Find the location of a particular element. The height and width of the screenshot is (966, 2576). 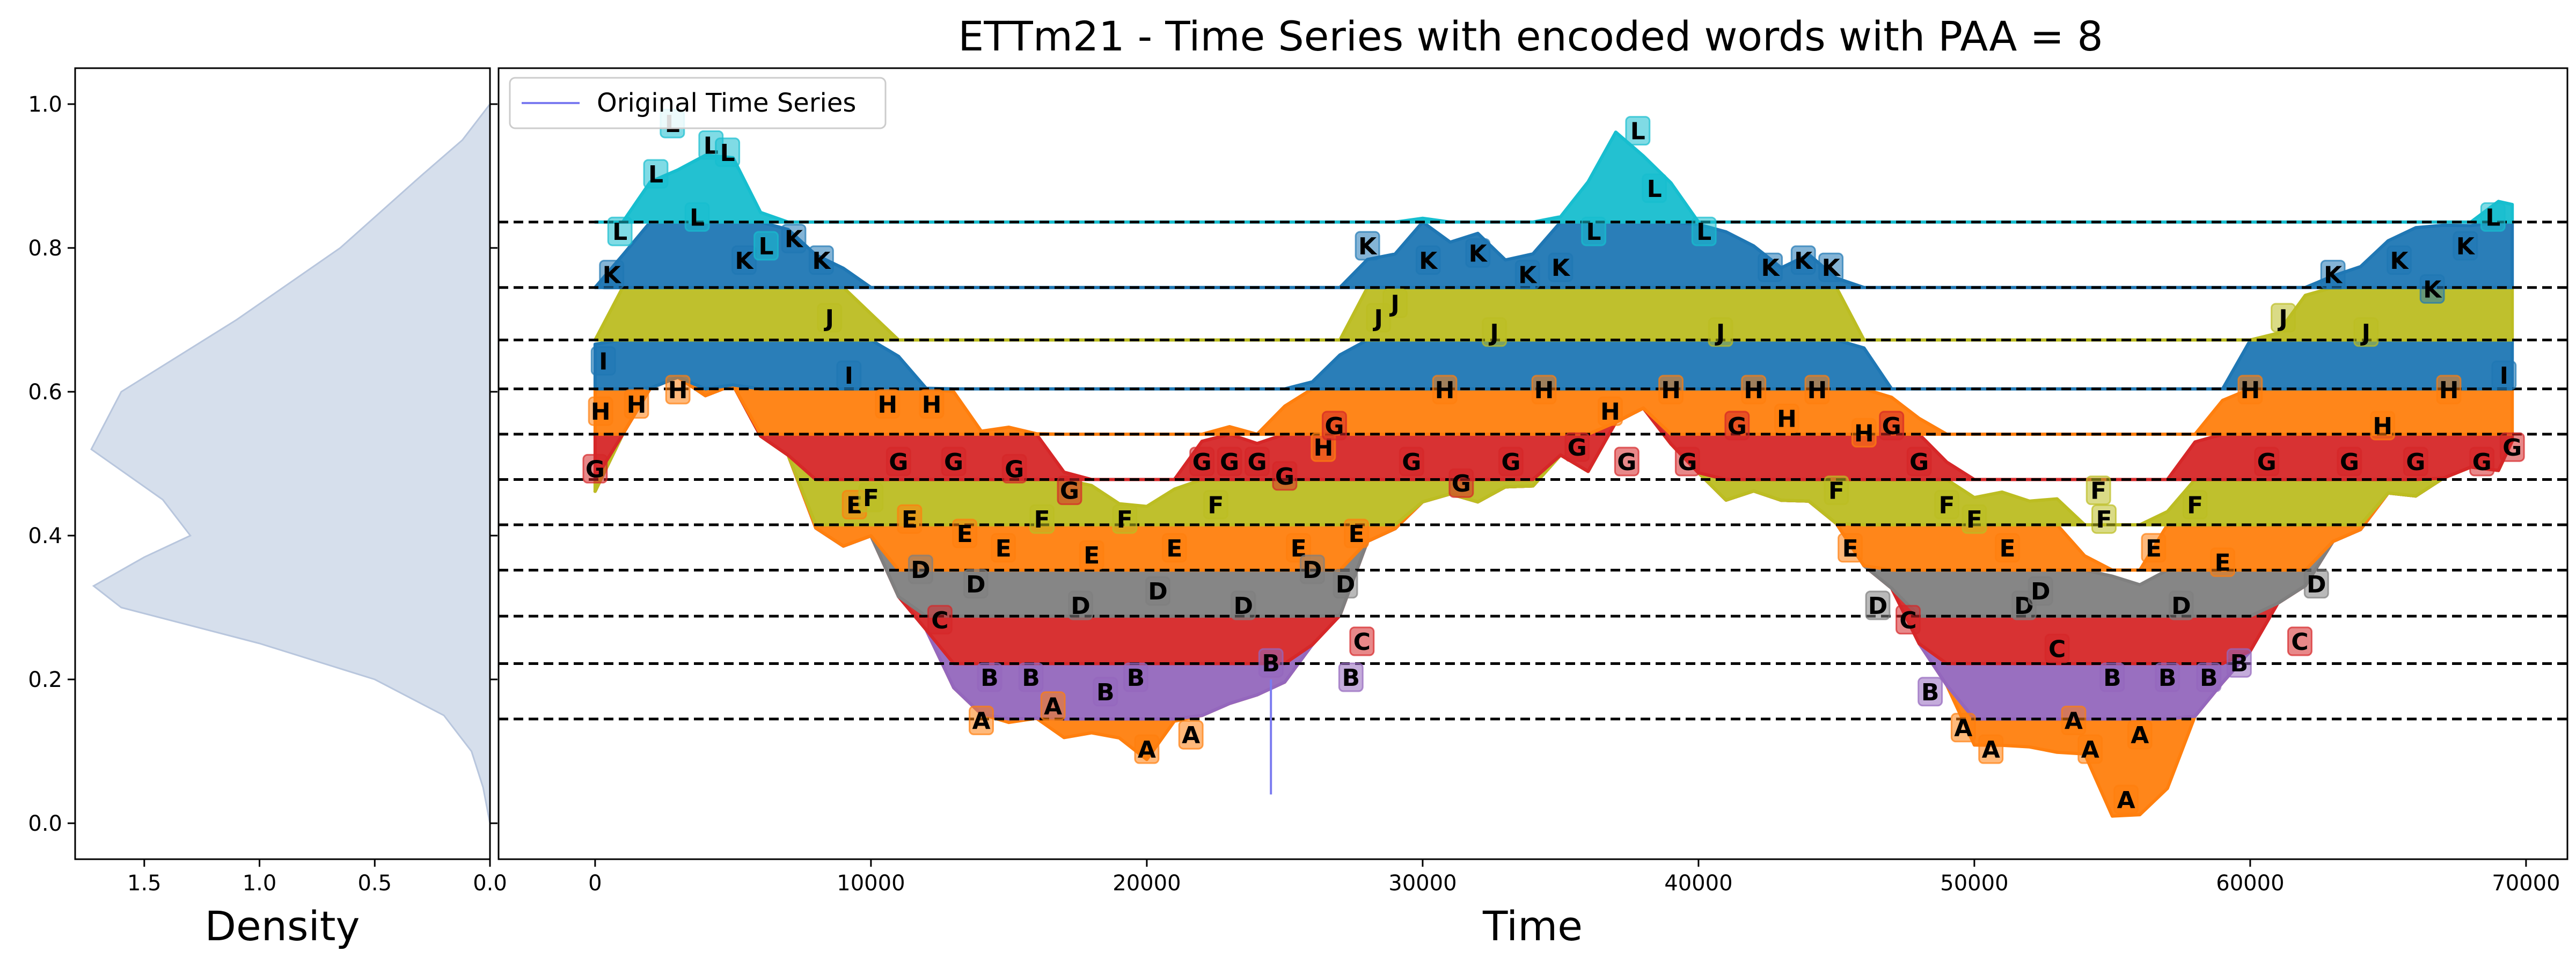

word-label-letter: C is located at coordinates (2299, 642).